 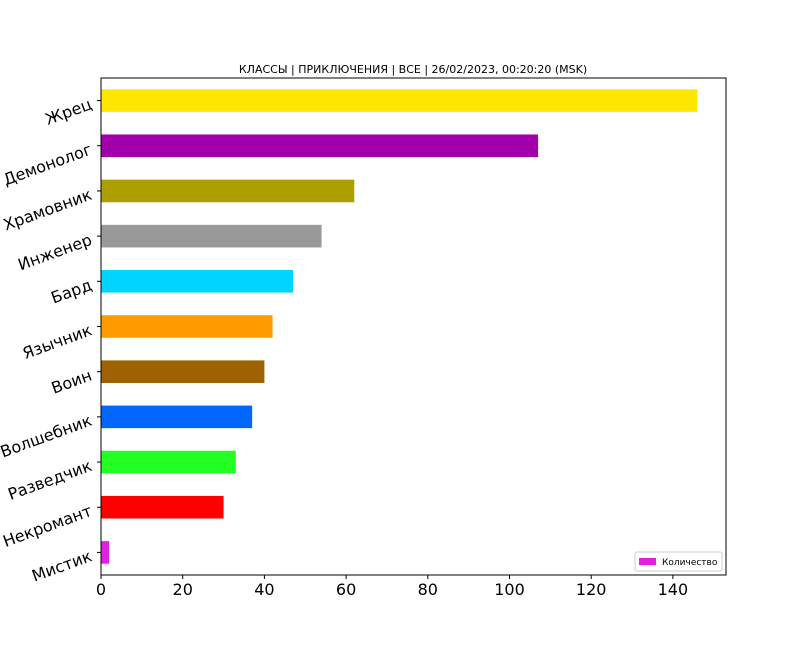 I want to click on x-axis-ticks: 0 20 40 60 80 100 120 140, so click(x=392, y=587).